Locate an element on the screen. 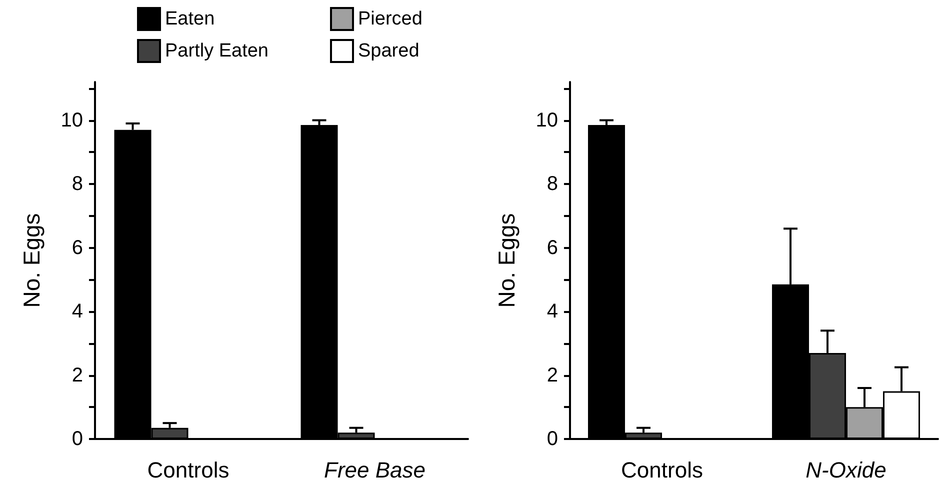 The height and width of the screenshot is (491, 941). legend-label: Pierced is located at coordinates (390, 19).